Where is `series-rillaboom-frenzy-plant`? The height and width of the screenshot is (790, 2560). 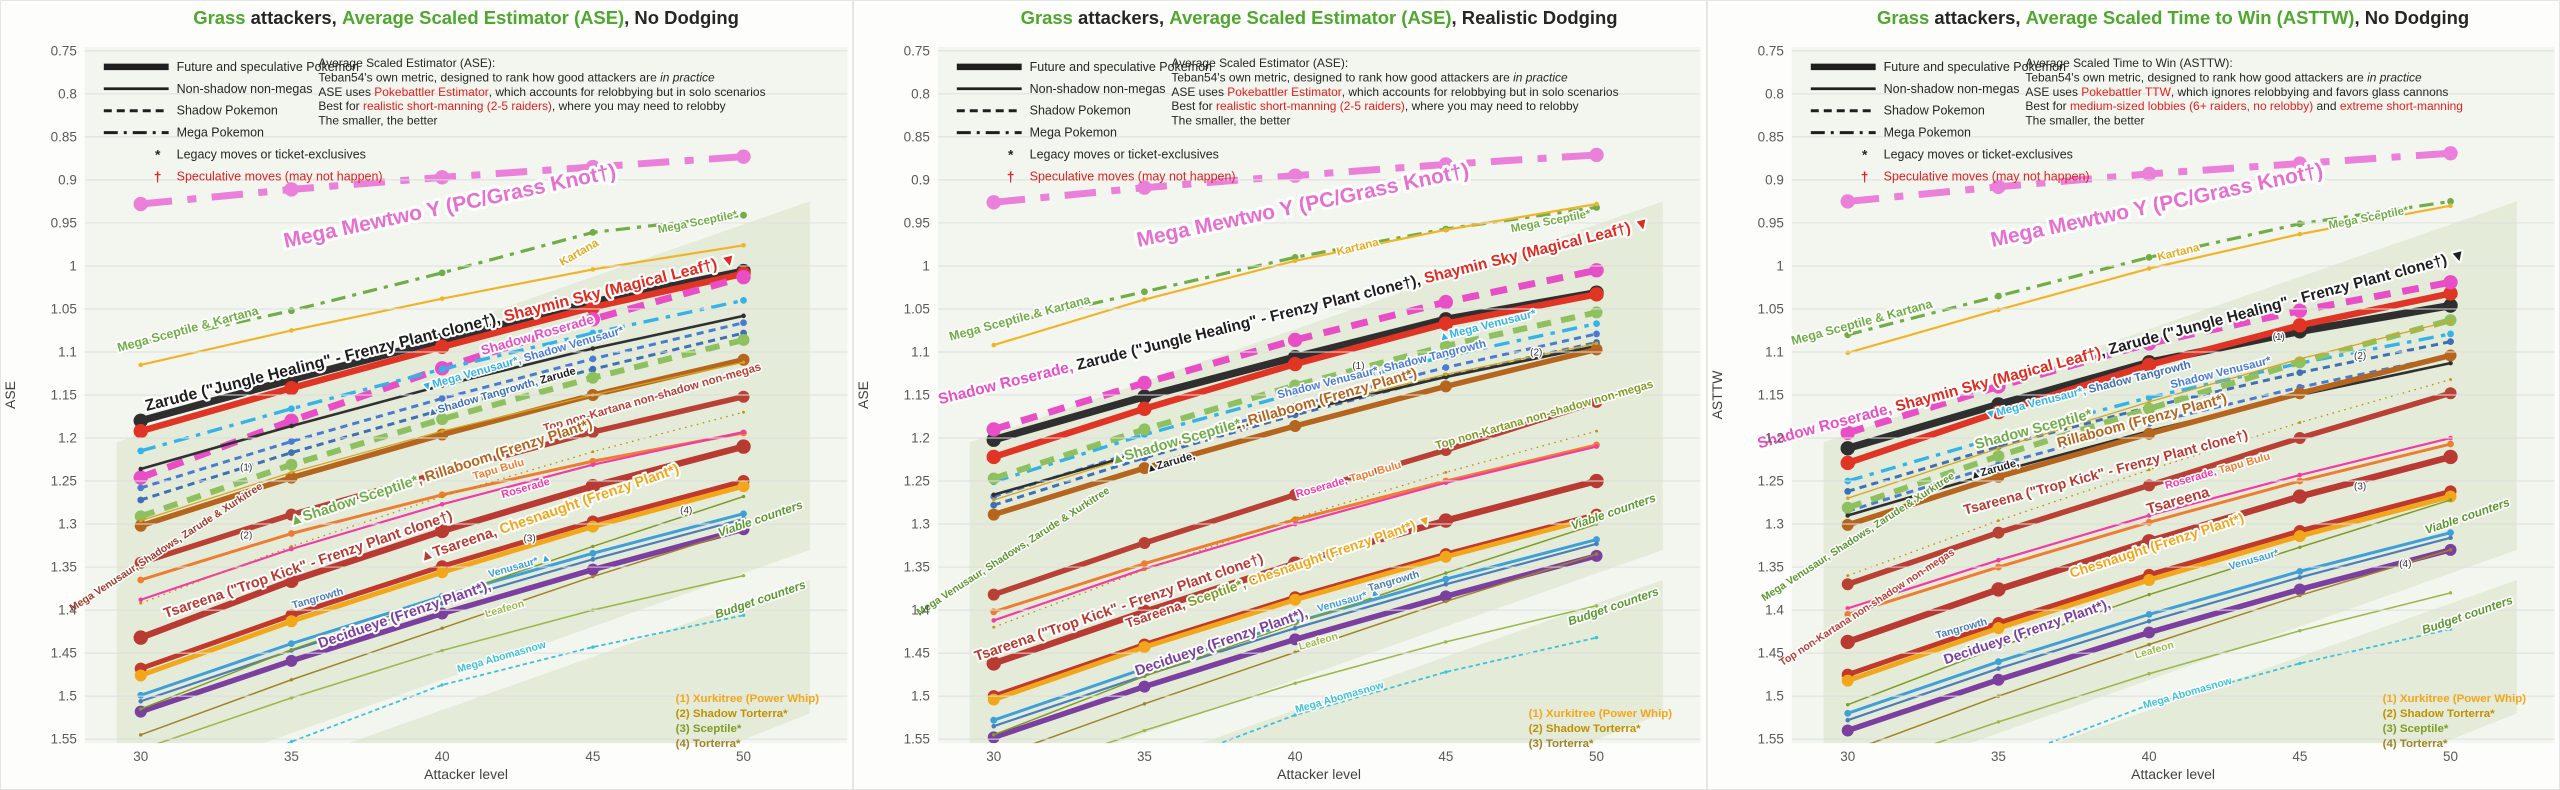 series-rillaboom-frenzy-plant is located at coordinates (2149, 440).